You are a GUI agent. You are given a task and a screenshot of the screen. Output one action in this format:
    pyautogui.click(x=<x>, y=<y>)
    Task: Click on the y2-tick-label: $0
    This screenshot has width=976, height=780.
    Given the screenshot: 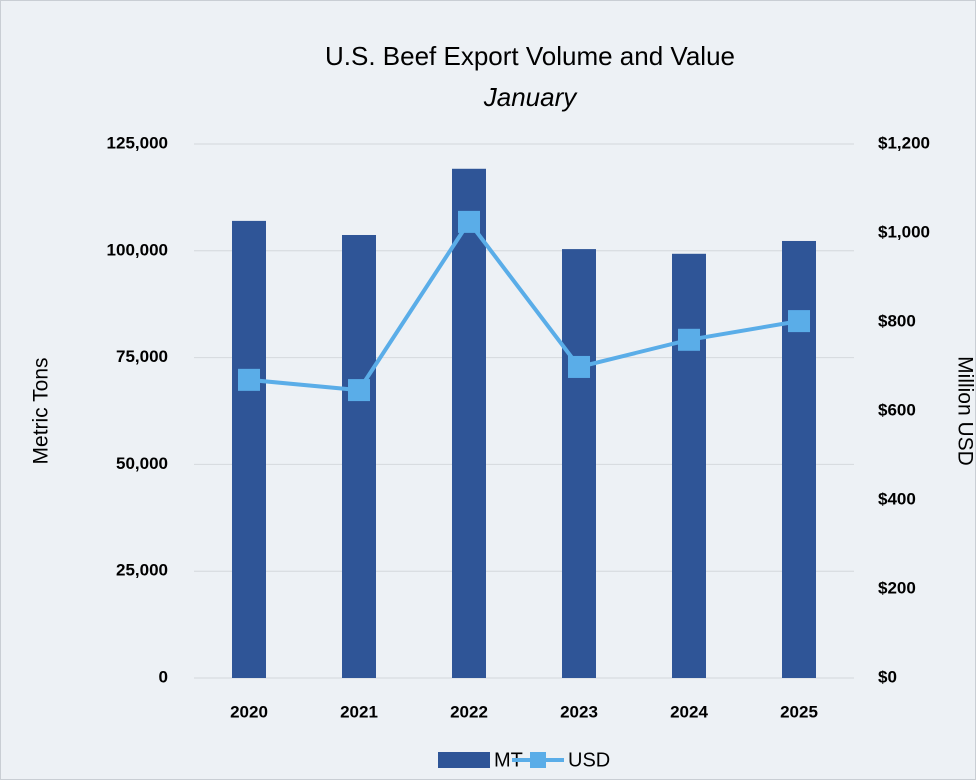 What is the action you would take?
    pyautogui.click(x=887, y=676)
    